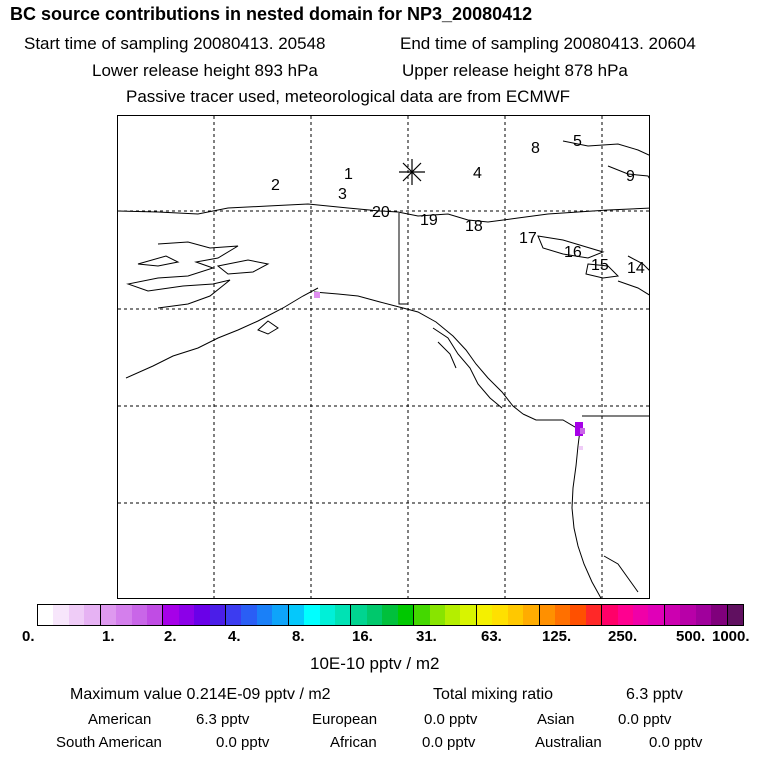 Image resolution: width=768 pixels, height=768 pixels. What do you see at coordinates (362, 636) in the screenshot?
I see `colorbar-tick-label: 16.` at bounding box center [362, 636].